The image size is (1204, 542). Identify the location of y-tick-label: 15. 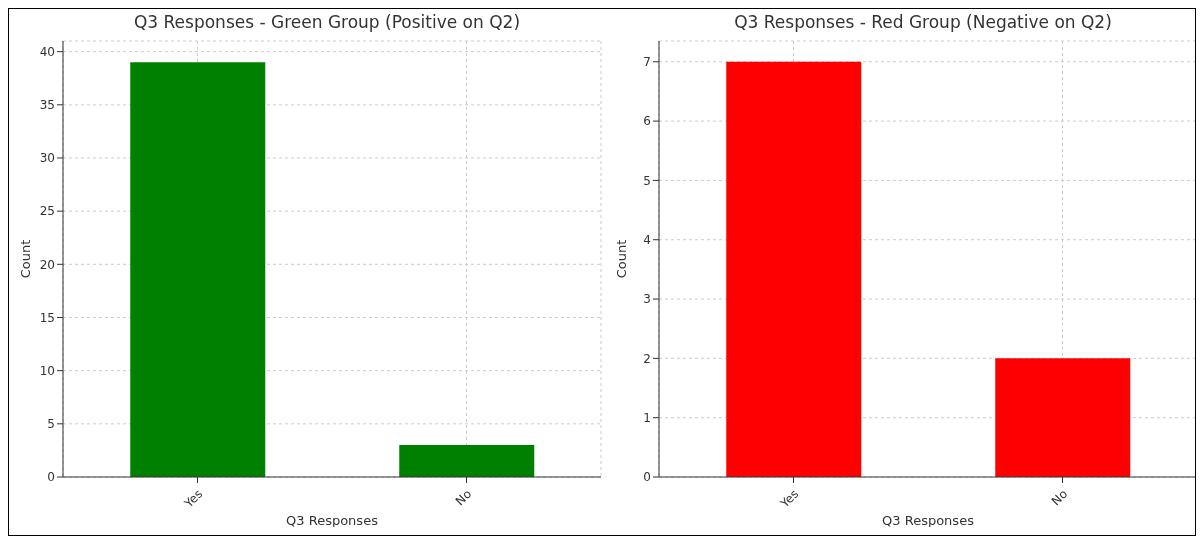
(47, 317).